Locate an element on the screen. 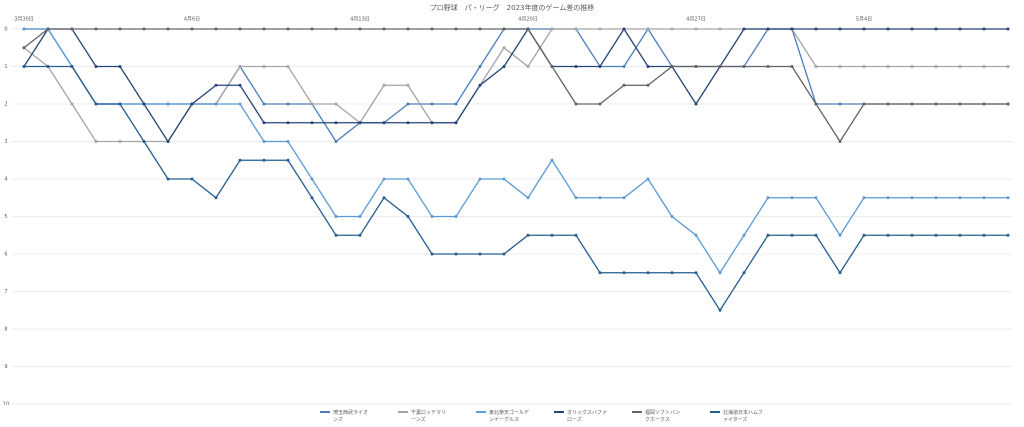 Image resolution: width=1024 pixels, height=427 pixels. legend-label: 千葉ロッテマリーンズ is located at coordinates (429, 416).